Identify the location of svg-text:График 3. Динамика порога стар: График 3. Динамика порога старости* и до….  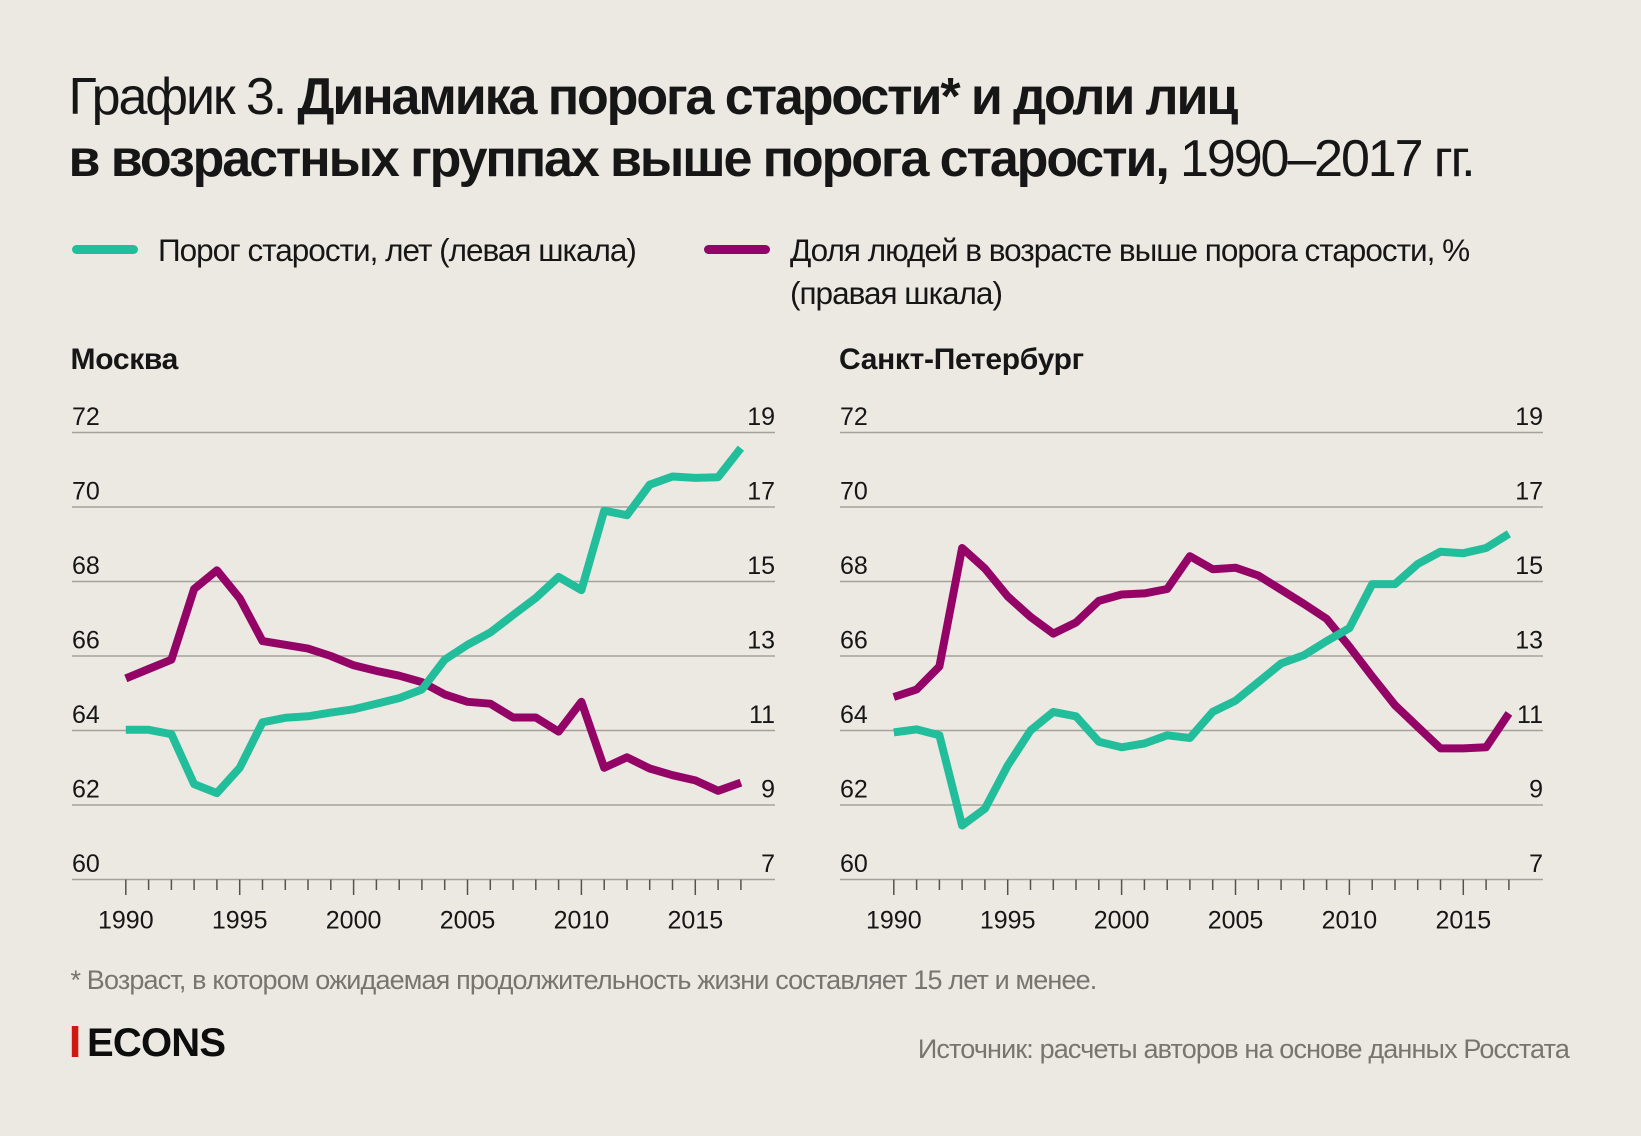
(654, 97).